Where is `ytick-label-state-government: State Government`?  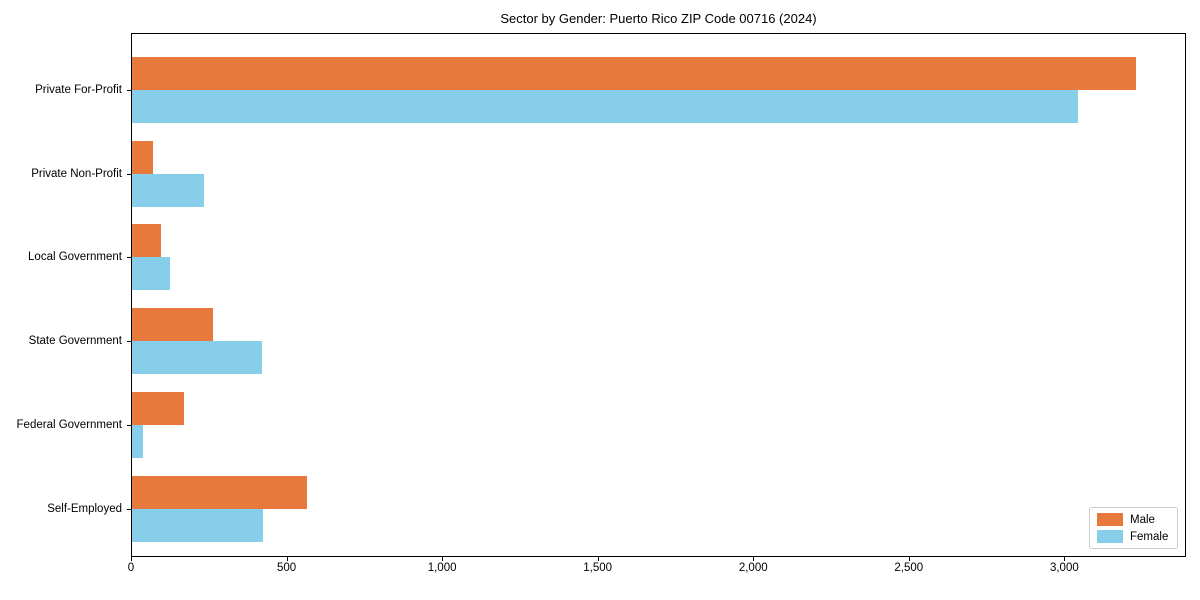 ytick-label-state-government: State Government is located at coordinates (75, 341).